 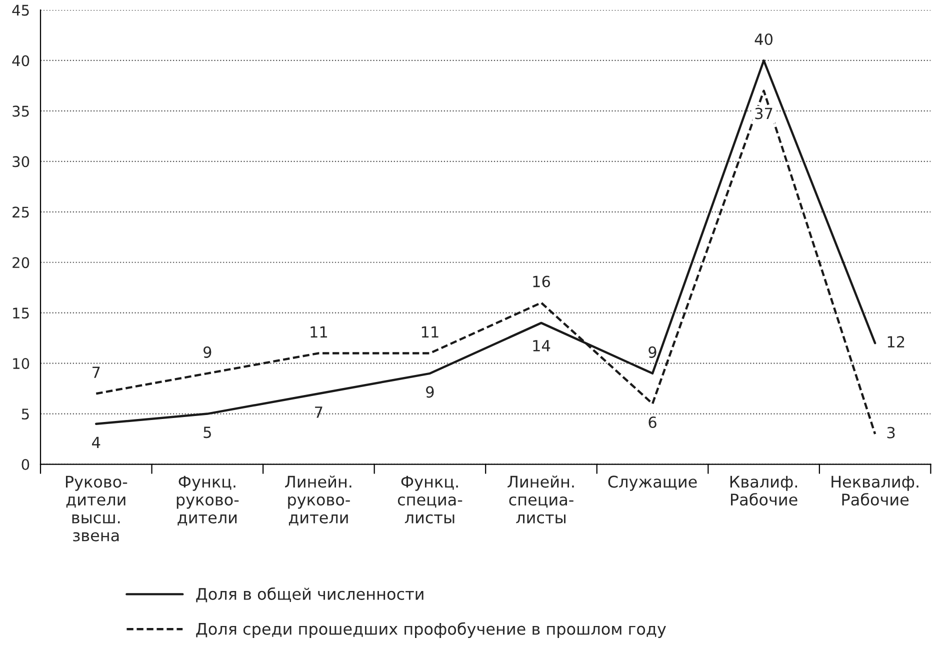 What do you see at coordinates (20, 212) in the screenshot?
I see `y-tick-label: 25` at bounding box center [20, 212].